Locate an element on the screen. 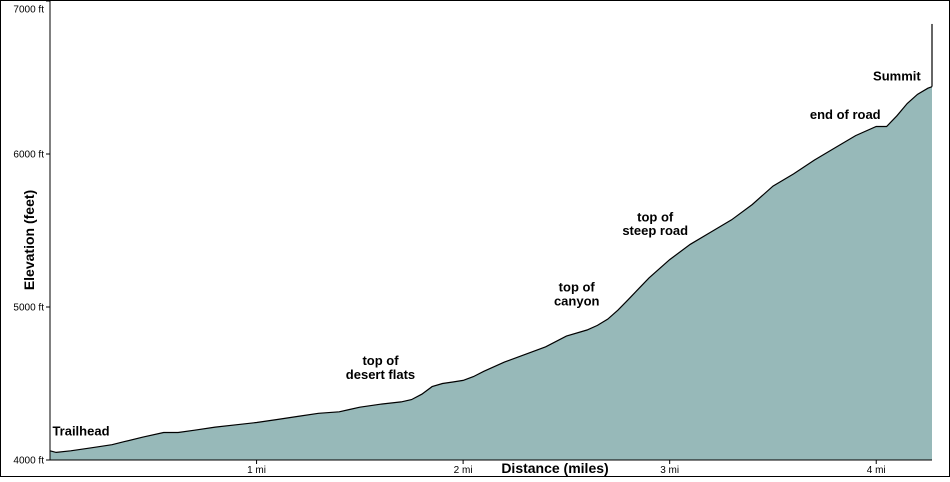  y-tick-label: 7000 ft is located at coordinates (28, 10).